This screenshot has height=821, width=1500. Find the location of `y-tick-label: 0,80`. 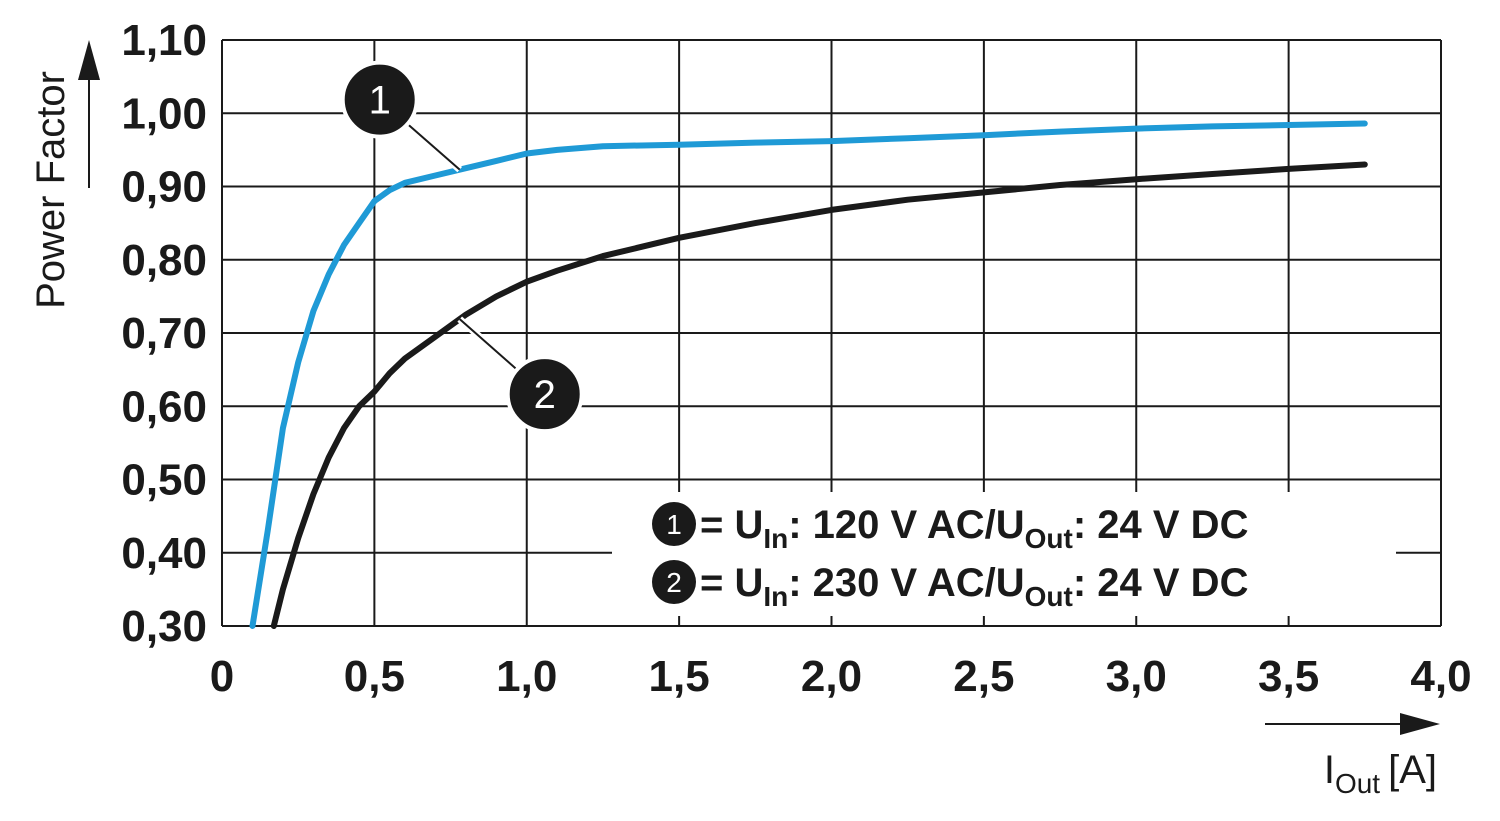

y-tick-label: 0,80 is located at coordinates (164, 260).